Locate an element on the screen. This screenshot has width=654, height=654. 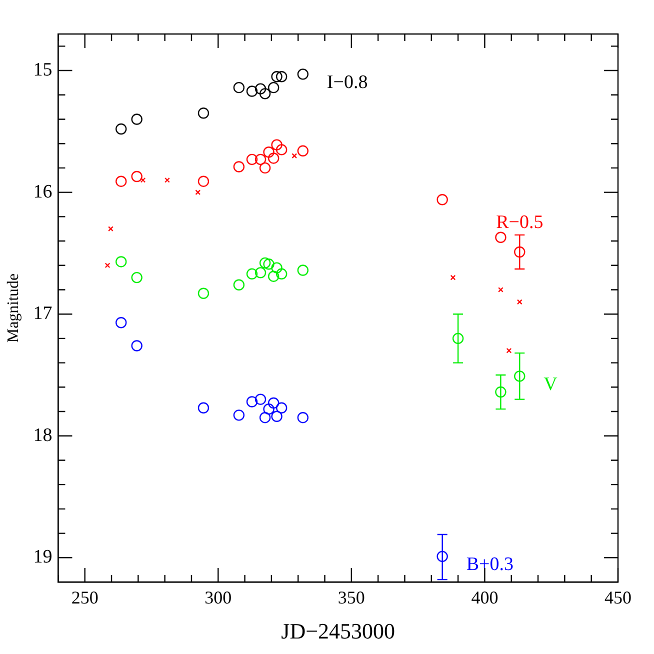
y-tick-label: 16 is located at coordinates (42, 191).